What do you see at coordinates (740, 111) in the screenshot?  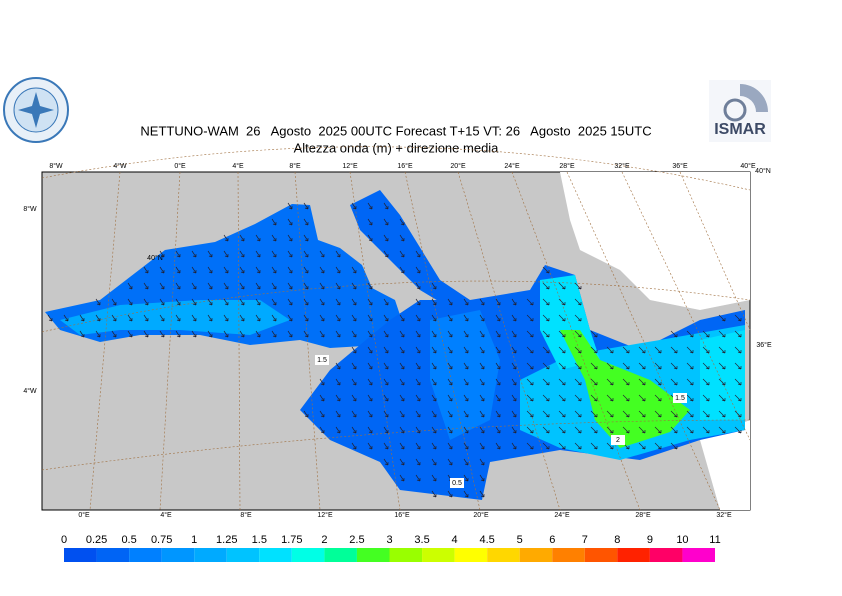 I see `ismar-logo: ISMAR` at bounding box center [740, 111].